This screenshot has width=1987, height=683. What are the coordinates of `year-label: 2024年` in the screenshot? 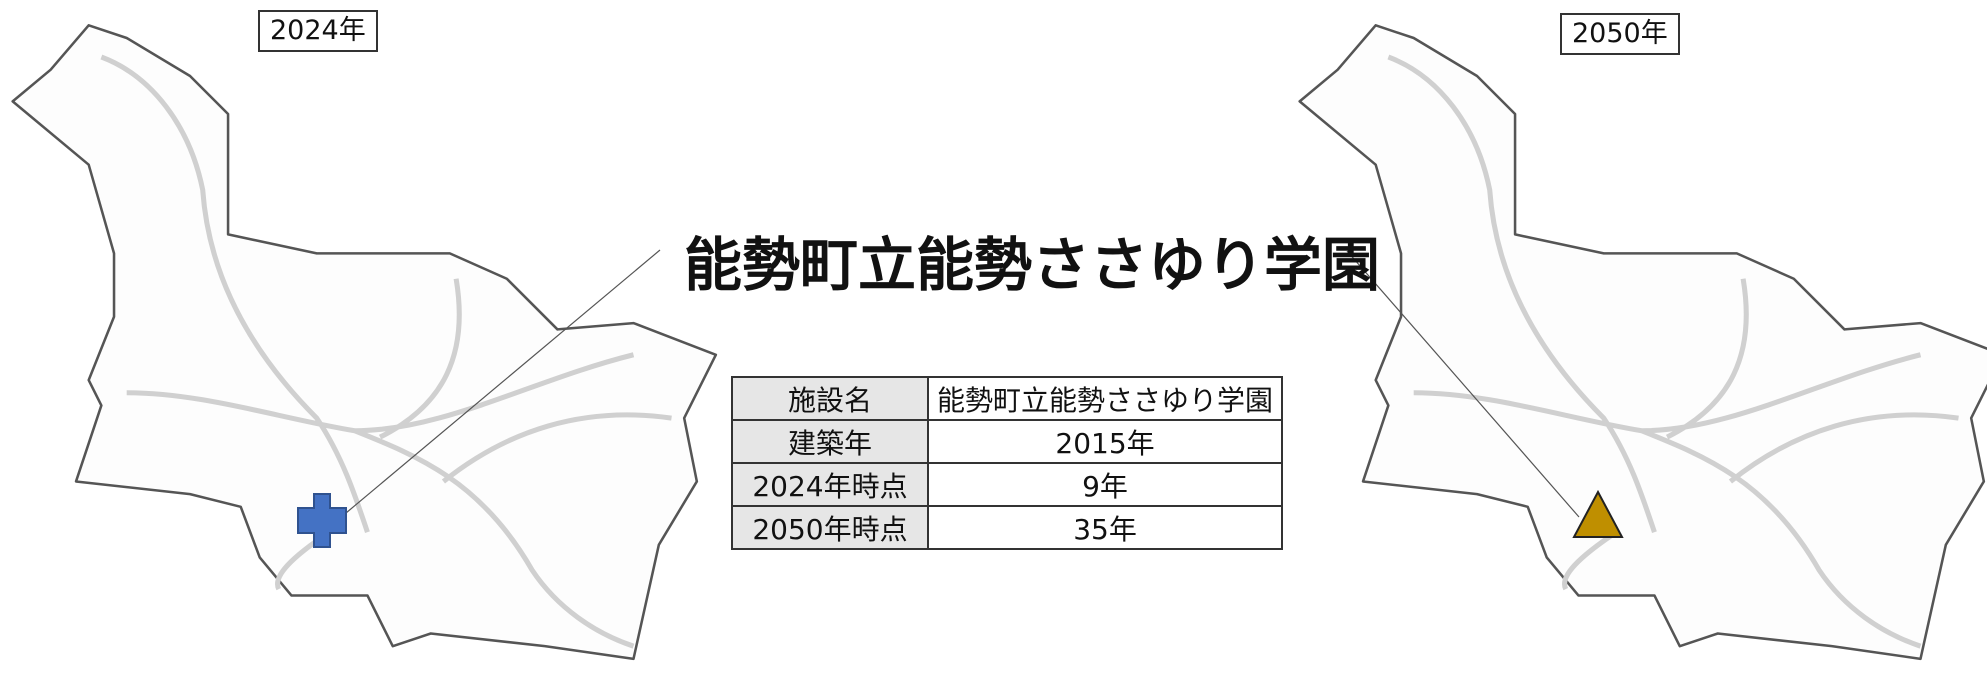 It's located at (318, 31).